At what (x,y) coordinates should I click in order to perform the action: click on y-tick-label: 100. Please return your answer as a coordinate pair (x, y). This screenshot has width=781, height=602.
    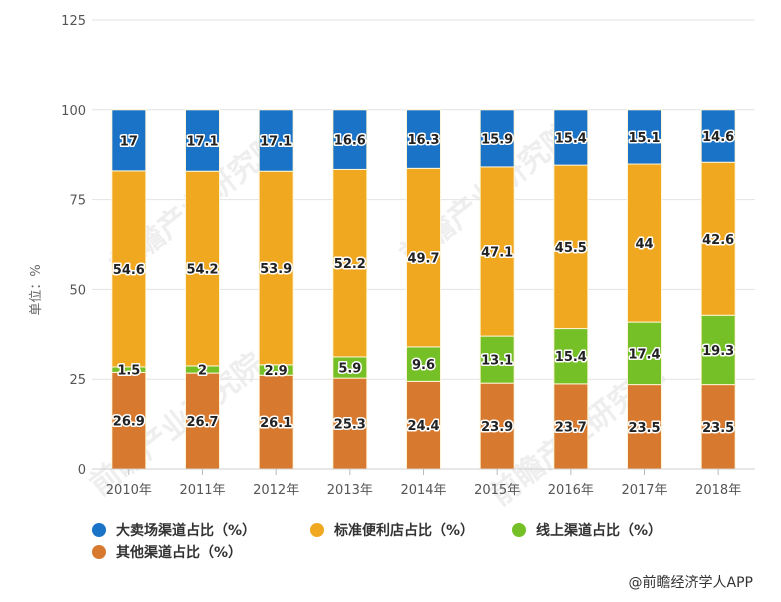
    Looking at the image, I should click on (73, 111).